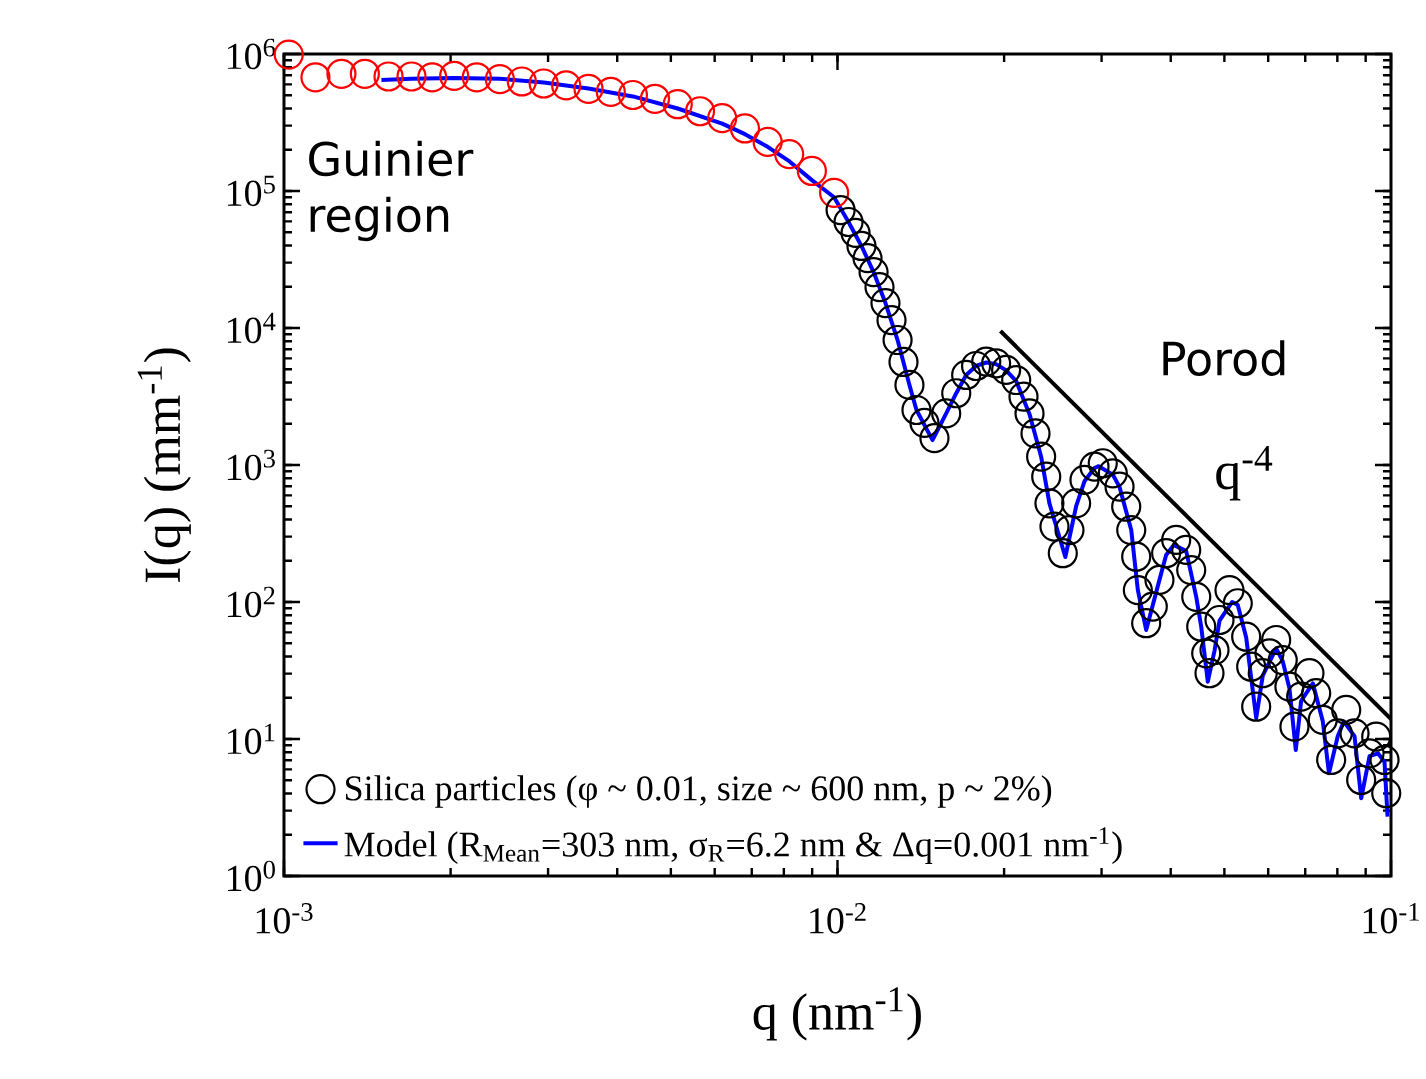 This screenshot has height=1079, width=1426. Describe the element at coordinates (837, 1014) in the screenshot. I see `x-axis-title: q (nm$^{-1}$)` at that location.